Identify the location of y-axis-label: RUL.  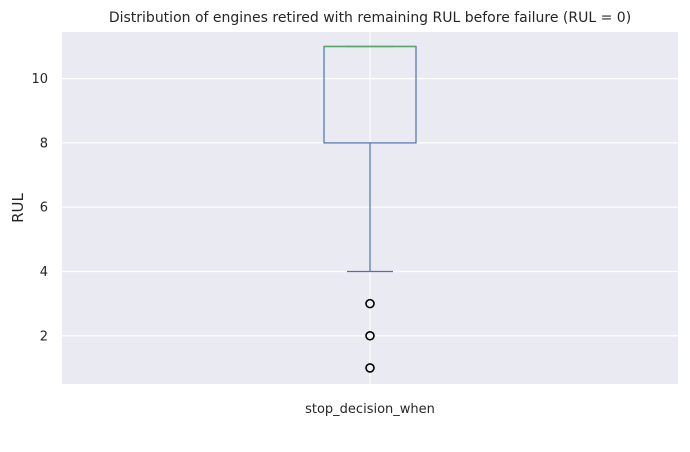
(18, 207).